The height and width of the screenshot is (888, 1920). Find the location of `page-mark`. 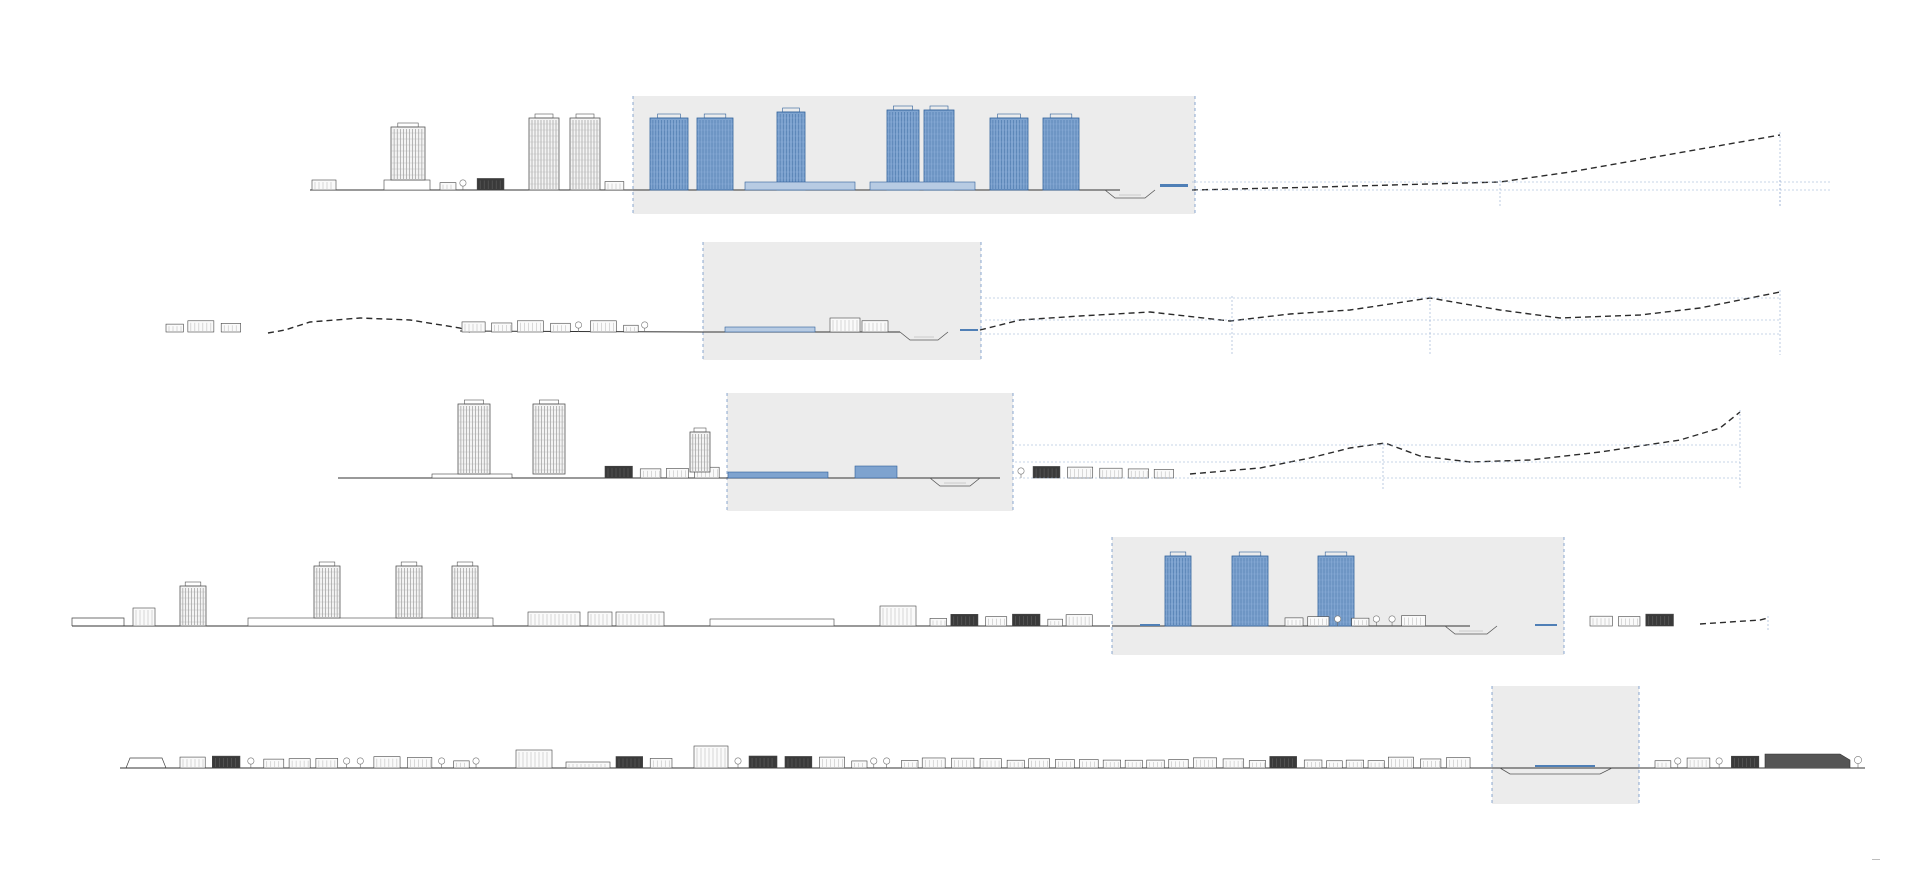

page-mark is located at coordinates (1876, 859).